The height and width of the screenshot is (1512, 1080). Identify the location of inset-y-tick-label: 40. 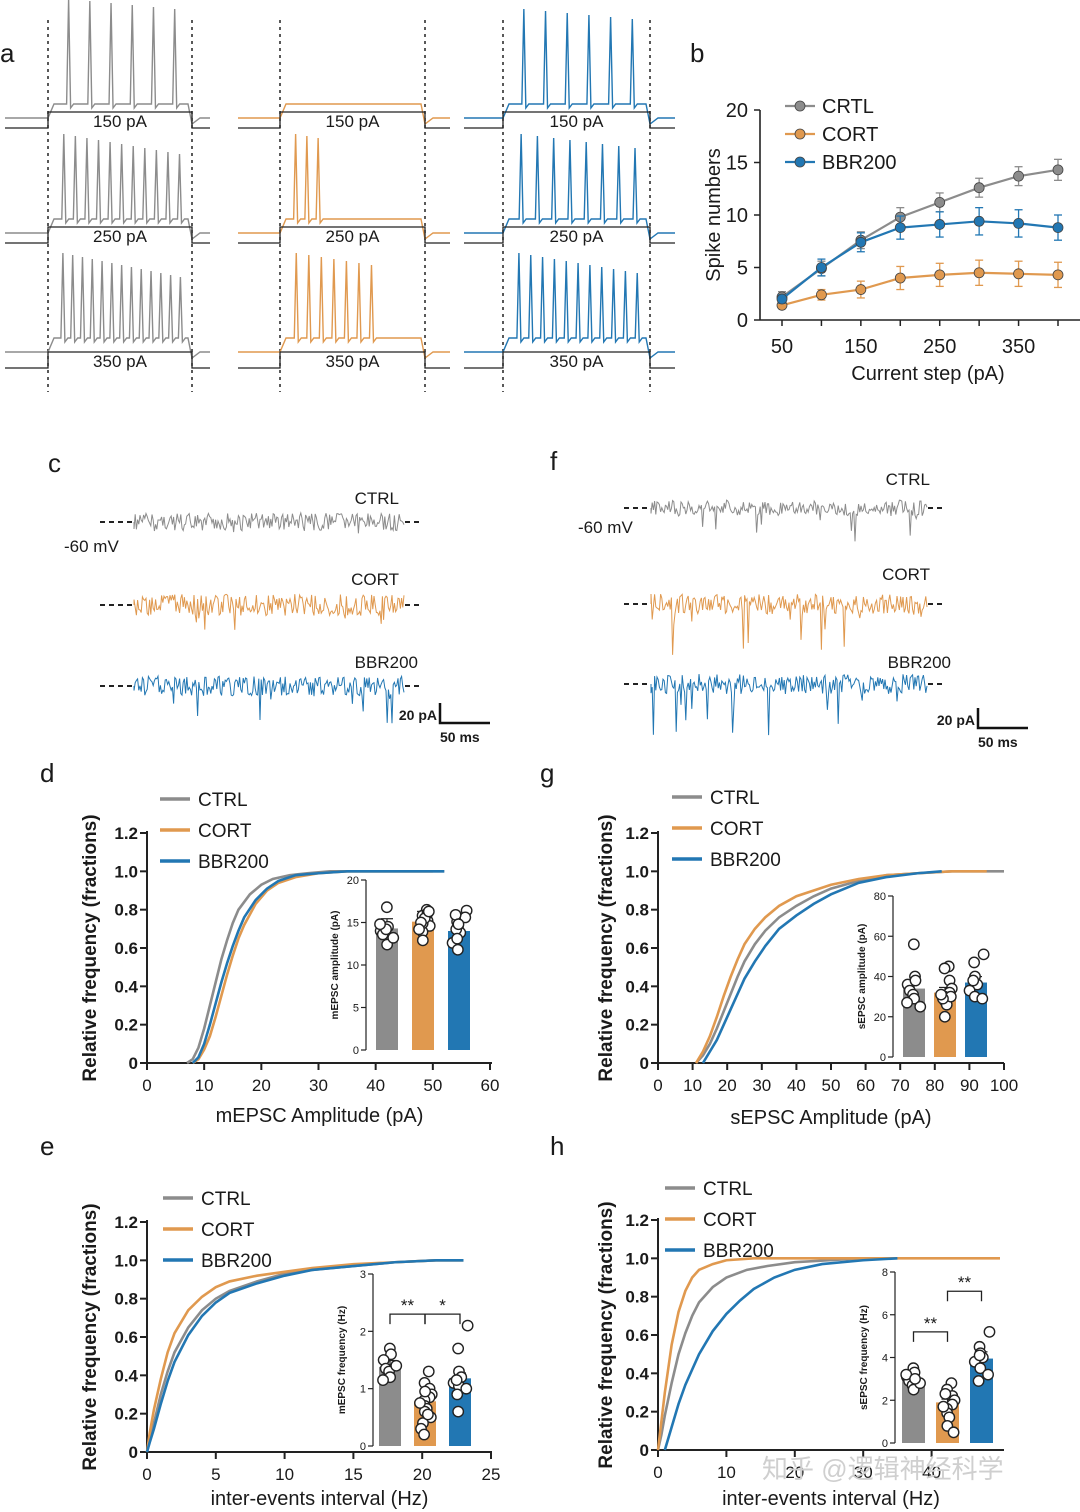
(880, 978).